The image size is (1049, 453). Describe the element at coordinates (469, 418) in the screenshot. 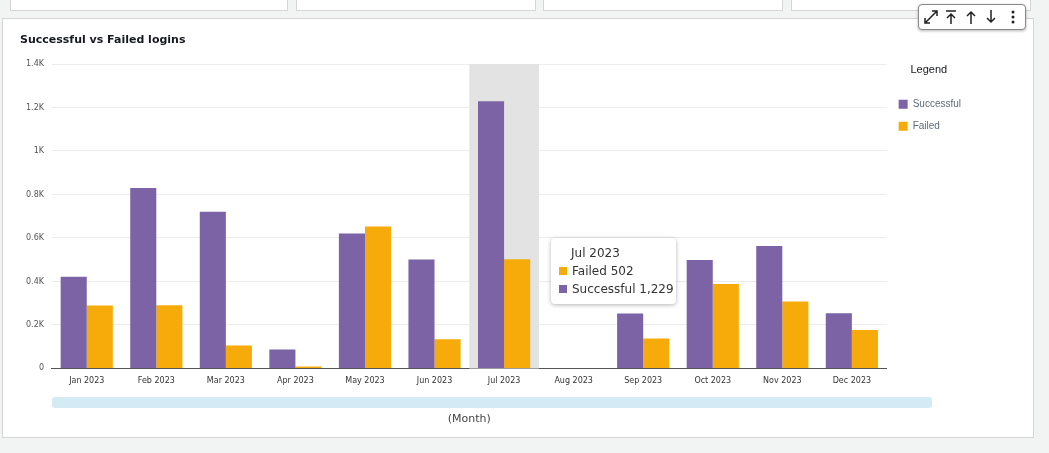

I see `x-axis-title: (Month)` at that location.